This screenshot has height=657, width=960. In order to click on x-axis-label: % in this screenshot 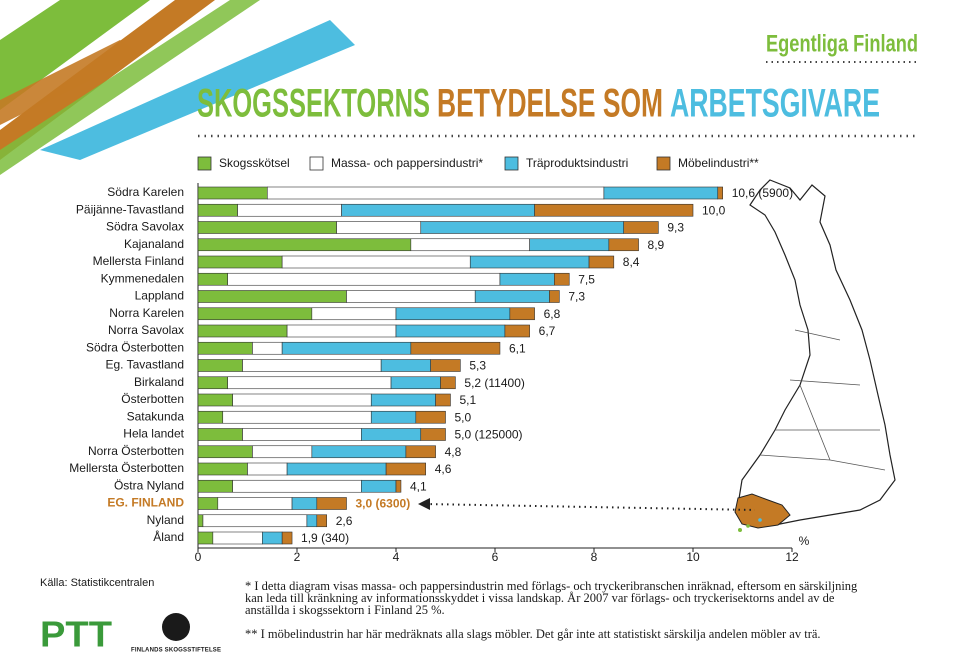, I will do `click(804, 541)`.